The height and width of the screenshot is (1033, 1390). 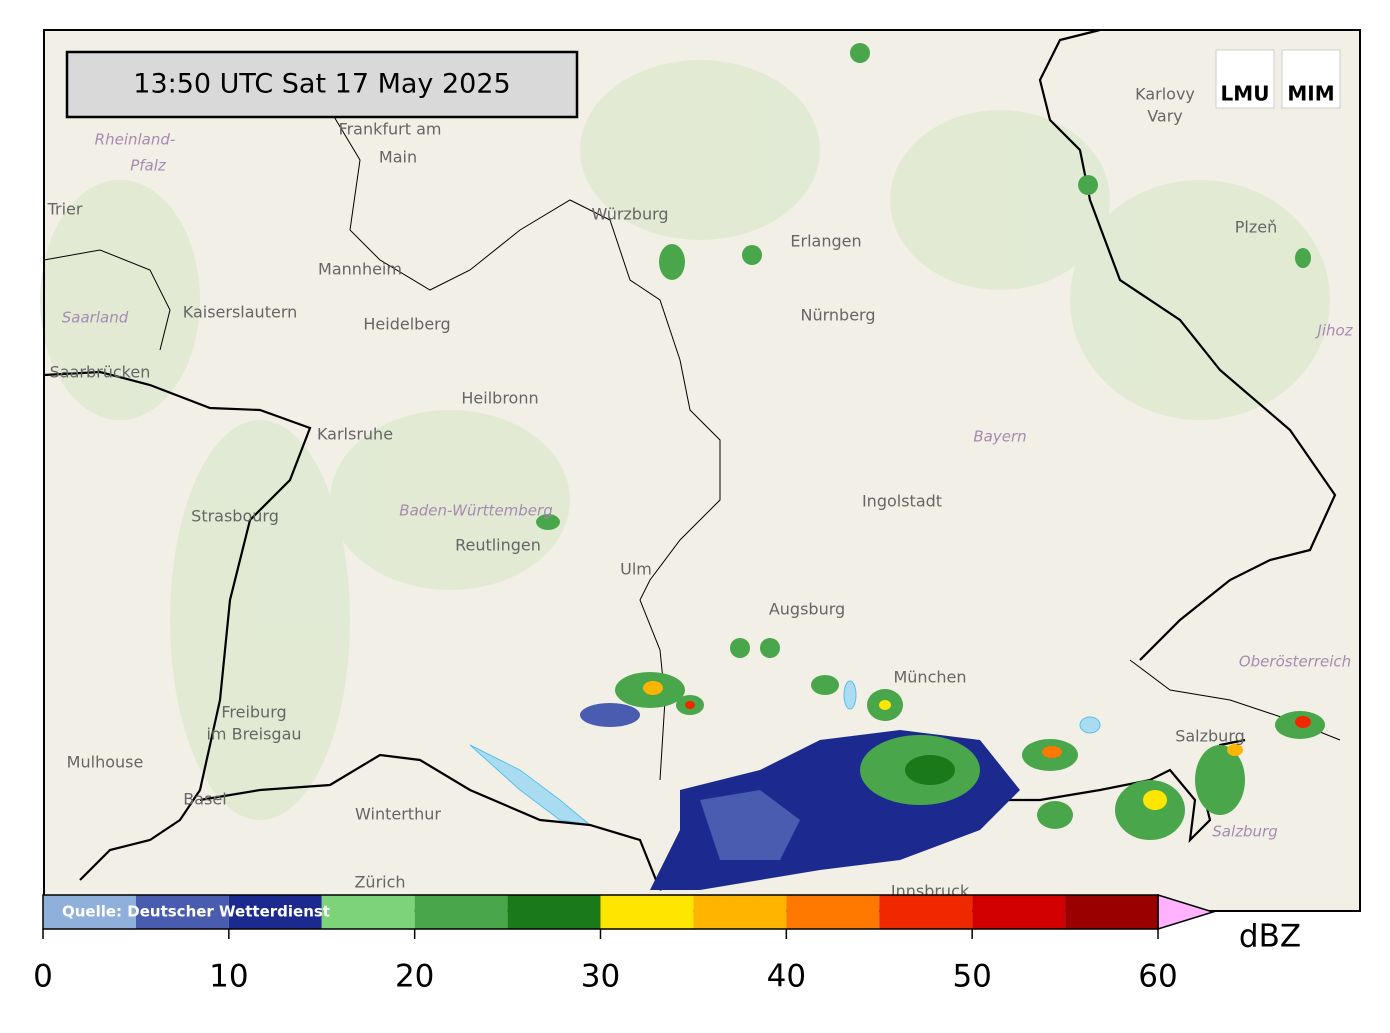 I want to click on place-label: Strasbourg, so click(x=235, y=516).